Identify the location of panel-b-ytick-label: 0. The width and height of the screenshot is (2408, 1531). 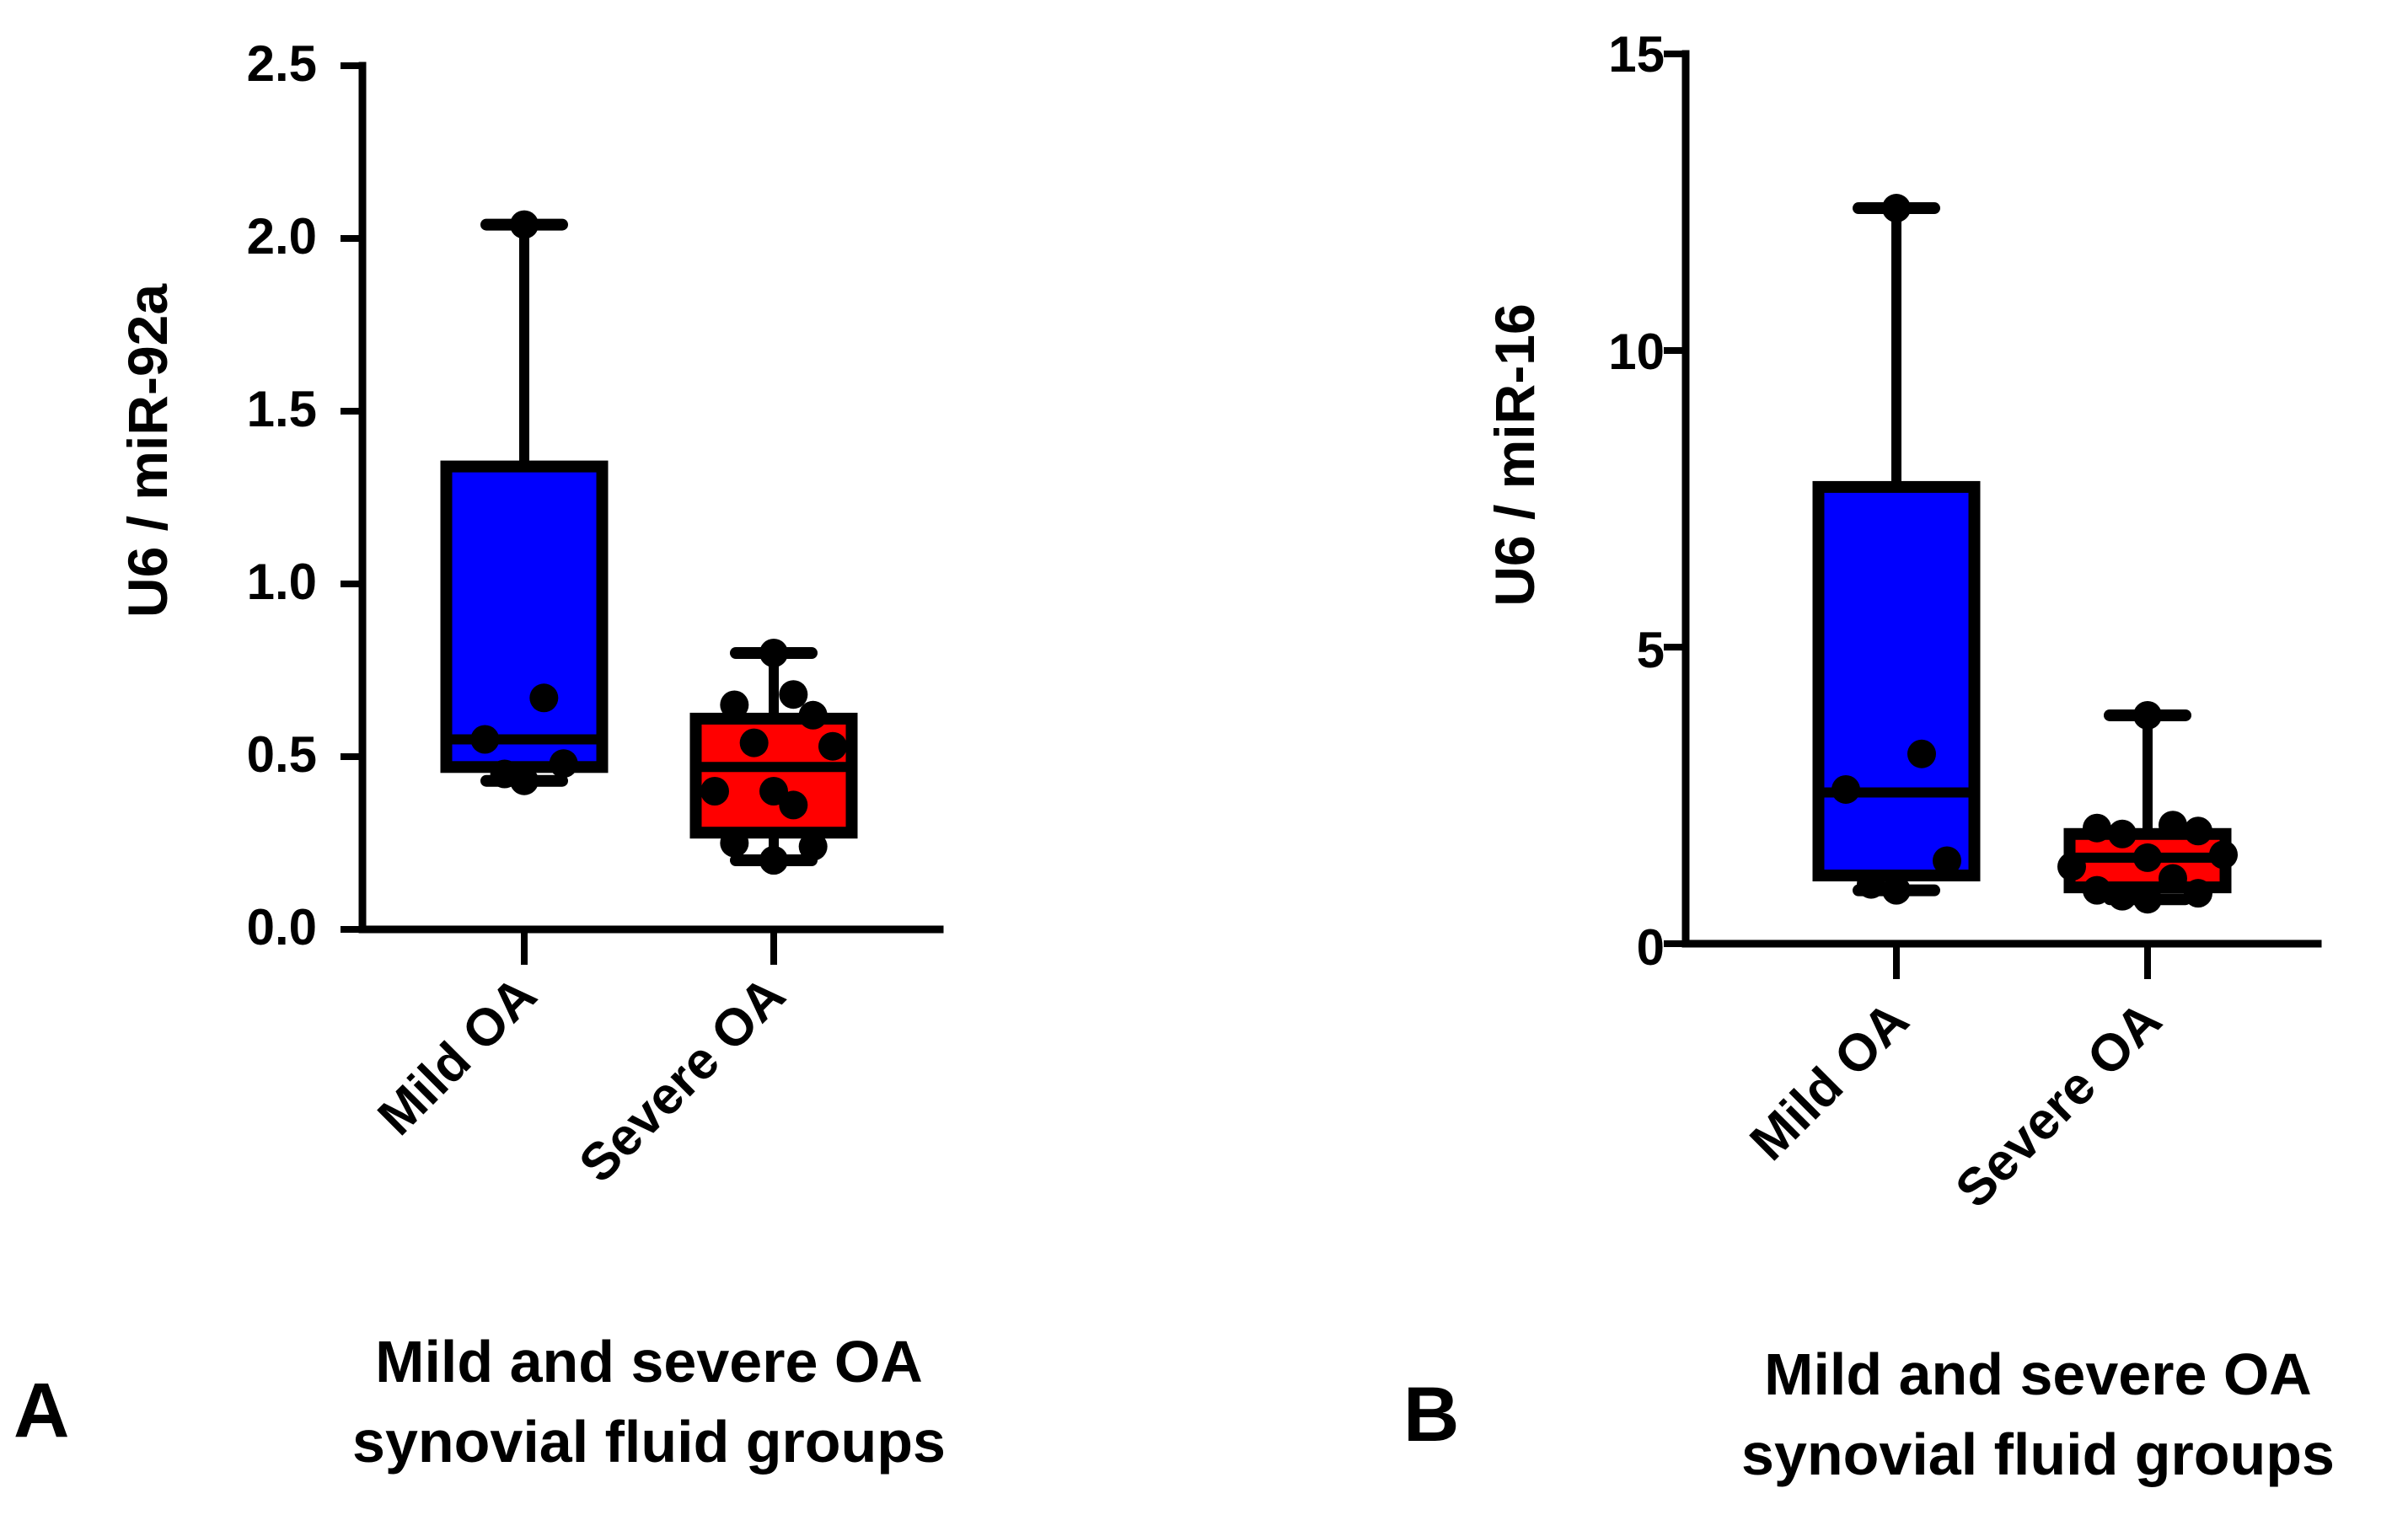
(1651, 947).